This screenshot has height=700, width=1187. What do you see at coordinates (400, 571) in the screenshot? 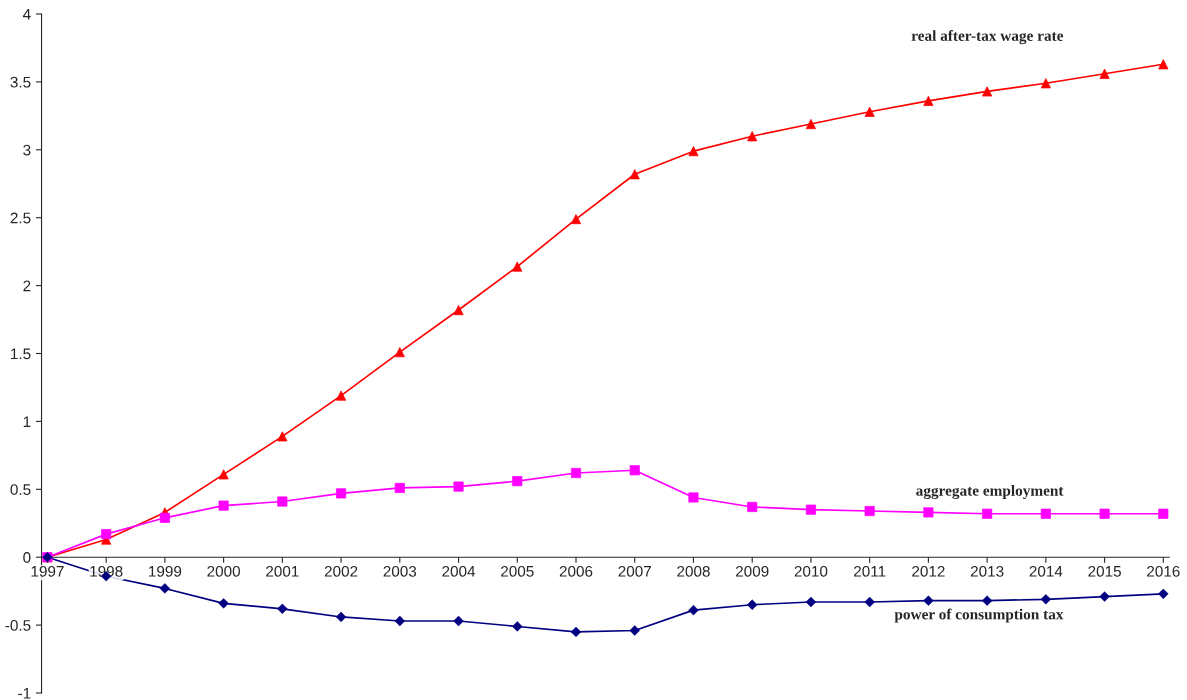
I see `x-tick-label: 2003` at bounding box center [400, 571].